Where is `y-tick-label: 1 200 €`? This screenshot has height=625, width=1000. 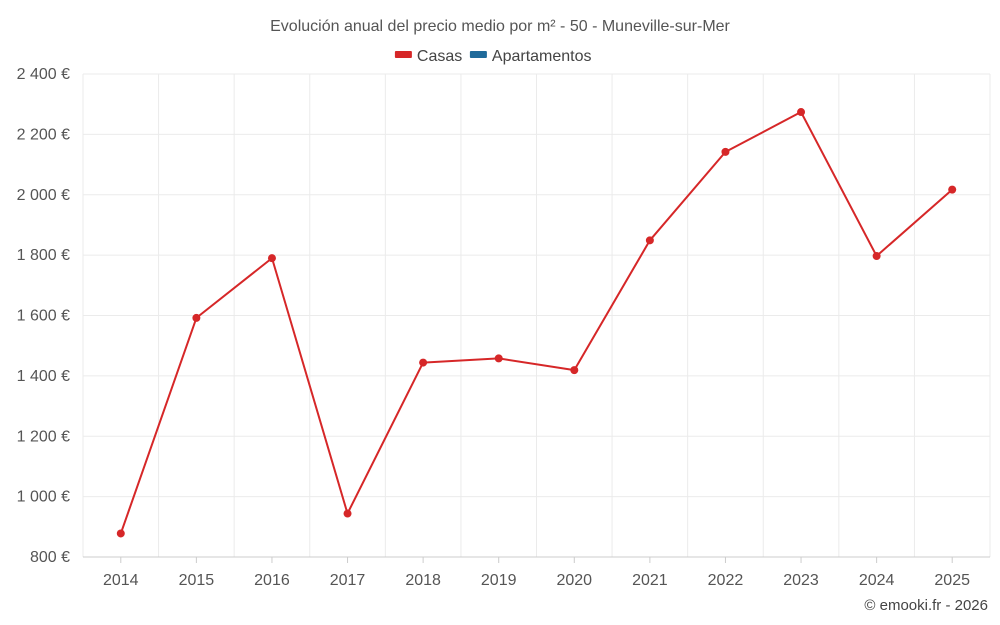
y-tick-label: 1 200 € is located at coordinates (43, 436).